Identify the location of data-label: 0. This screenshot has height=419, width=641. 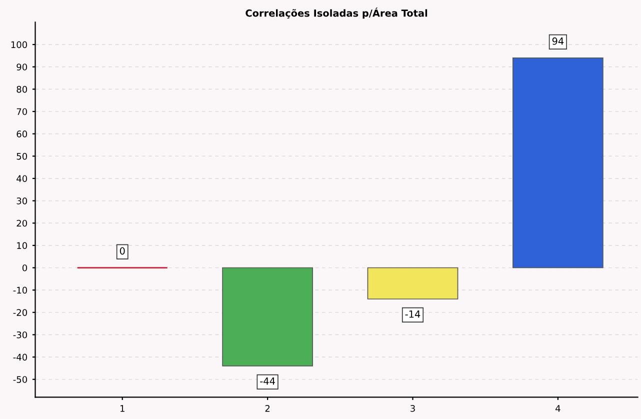
(122, 251).